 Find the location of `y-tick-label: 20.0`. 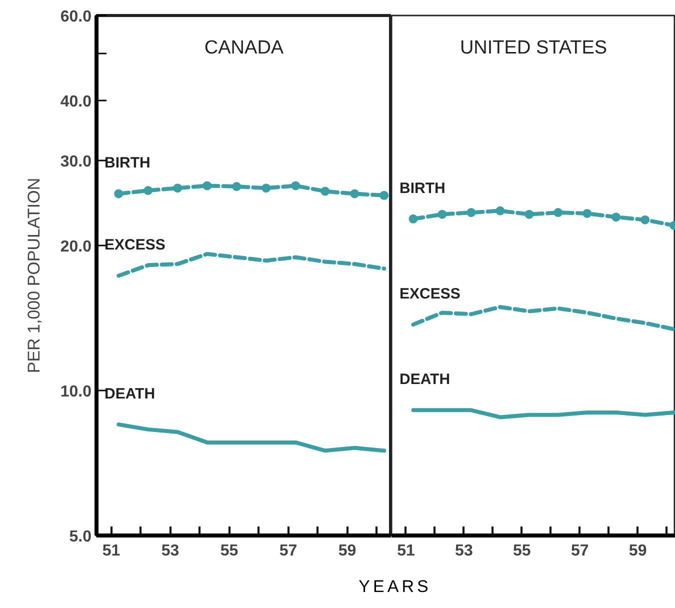

y-tick-label: 20.0 is located at coordinates (76, 247).